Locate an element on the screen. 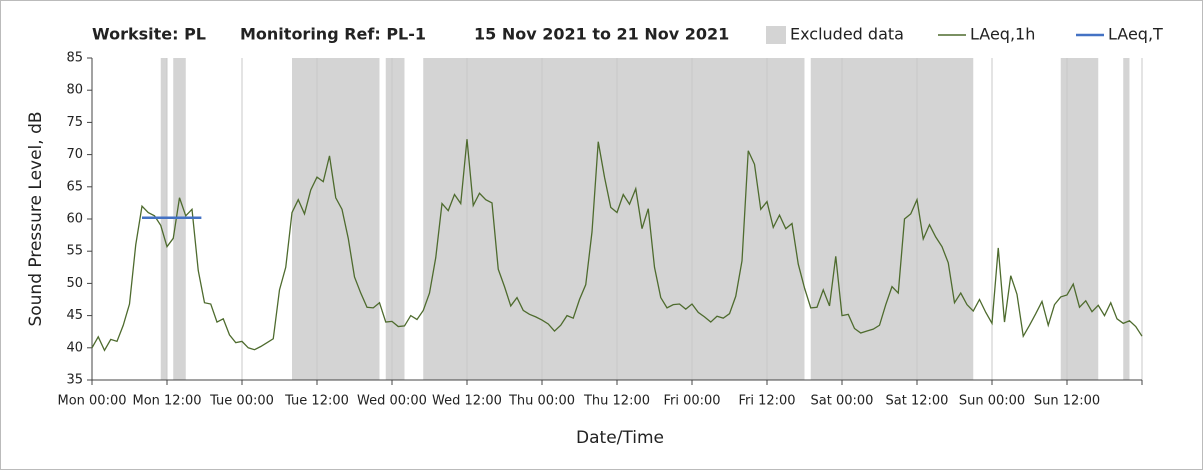 Image resolution: width=1203 pixels, height=470 pixels. y-tick-label: 75 is located at coordinates (74, 122).